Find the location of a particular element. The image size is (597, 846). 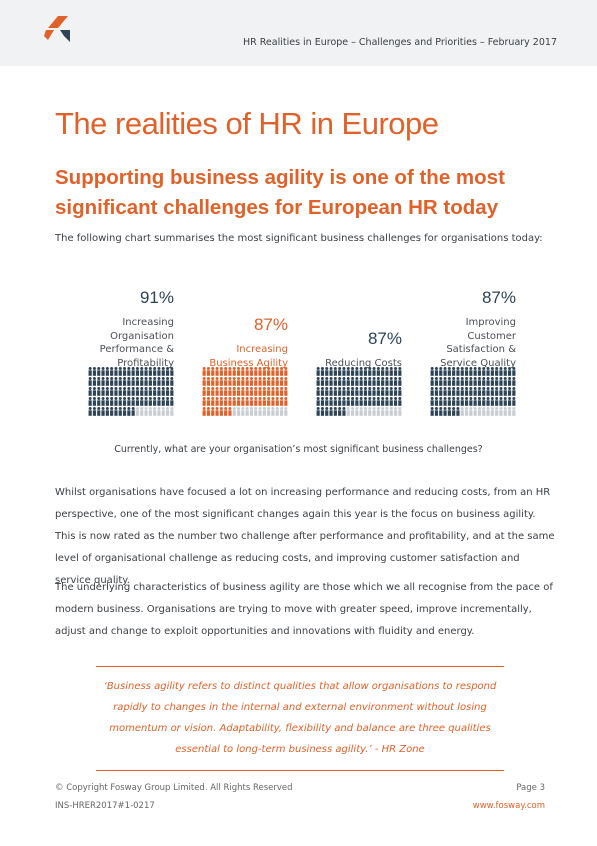

quote-rule is located at coordinates (300, 666).